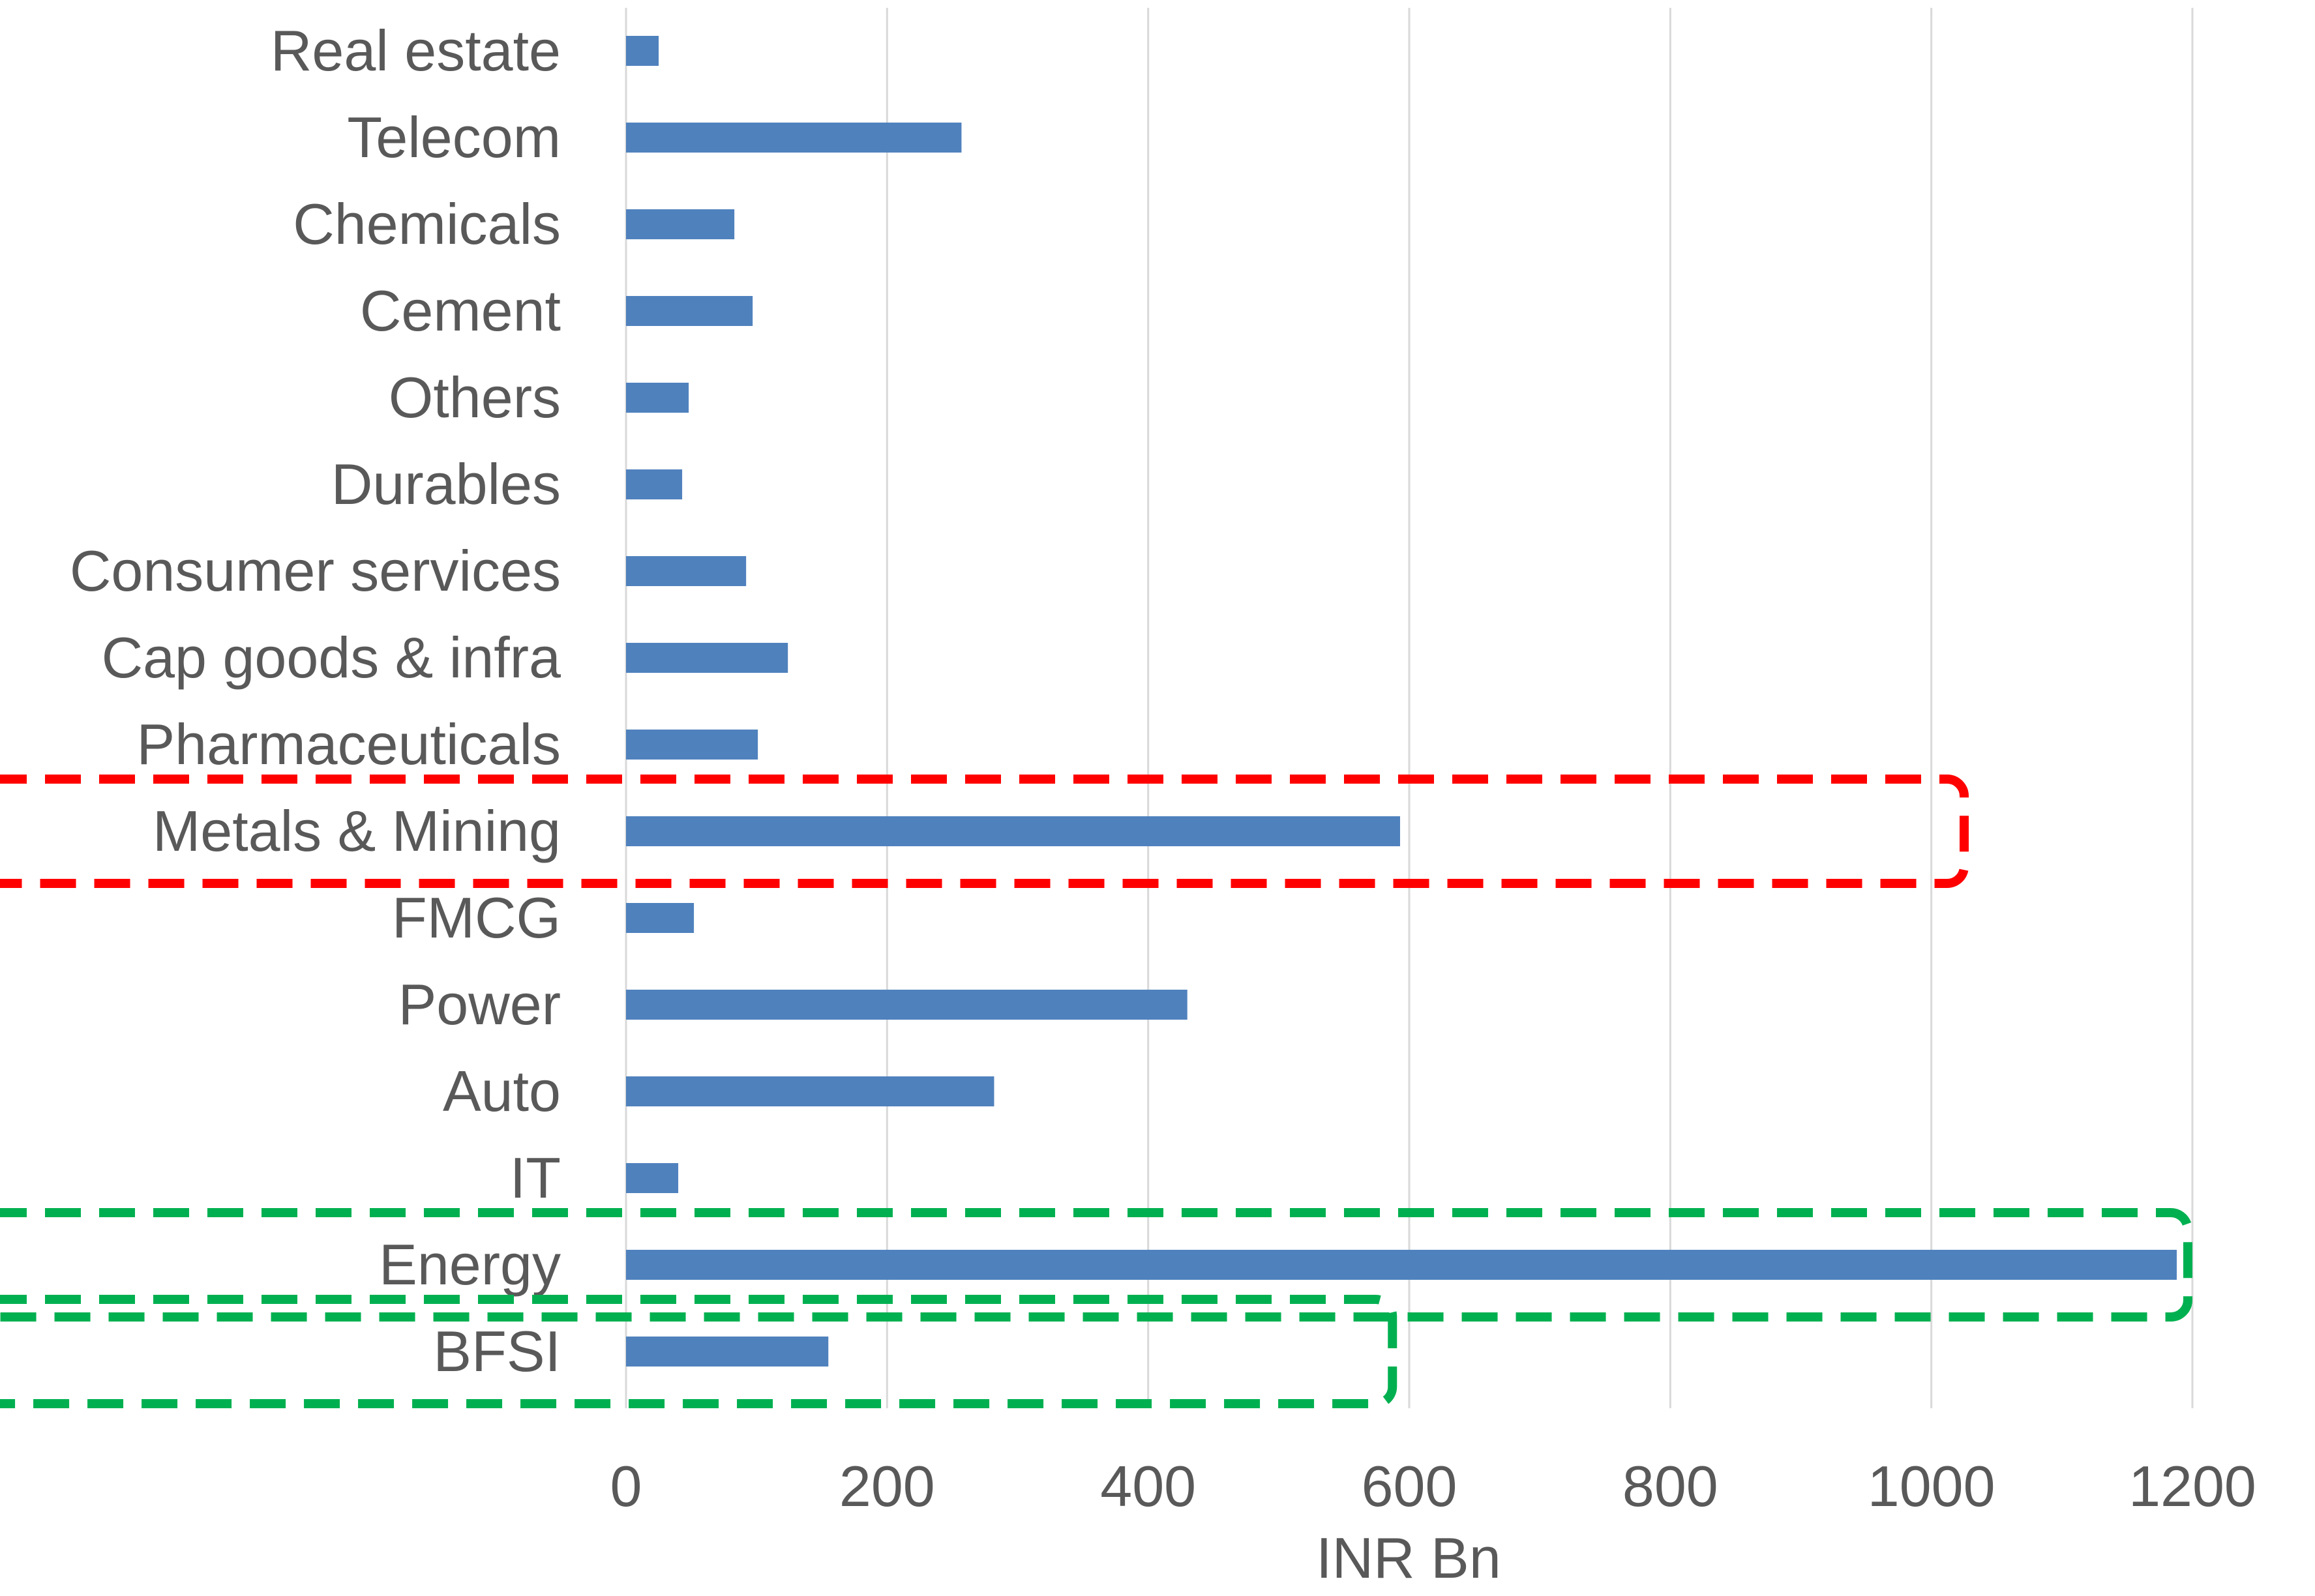  I want to click on category-label-durables: Durables, so click(446, 484).